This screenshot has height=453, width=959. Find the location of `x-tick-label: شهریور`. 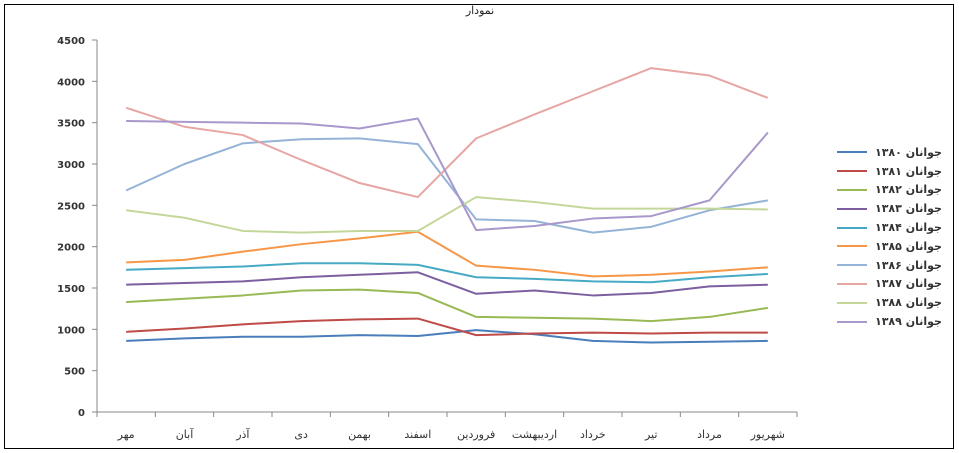

x-tick-label: شهریور is located at coordinates (767, 434).